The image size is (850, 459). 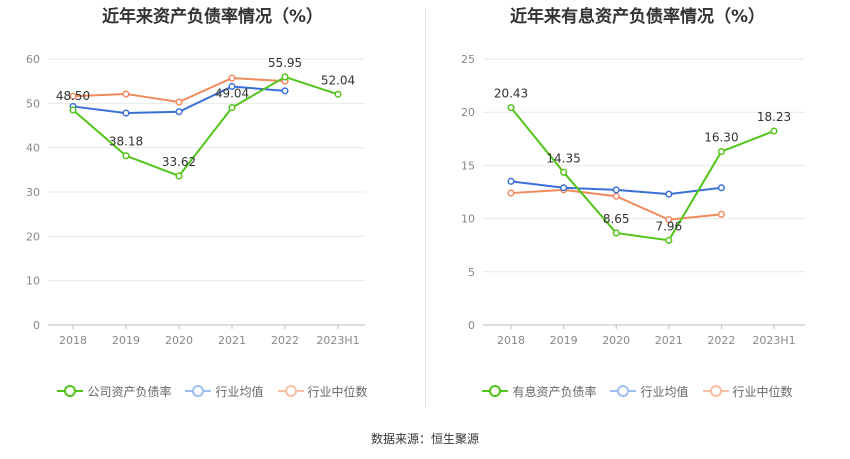 I want to click on legend-item-company: 公司资产负债率, so click(x=114, y=391).